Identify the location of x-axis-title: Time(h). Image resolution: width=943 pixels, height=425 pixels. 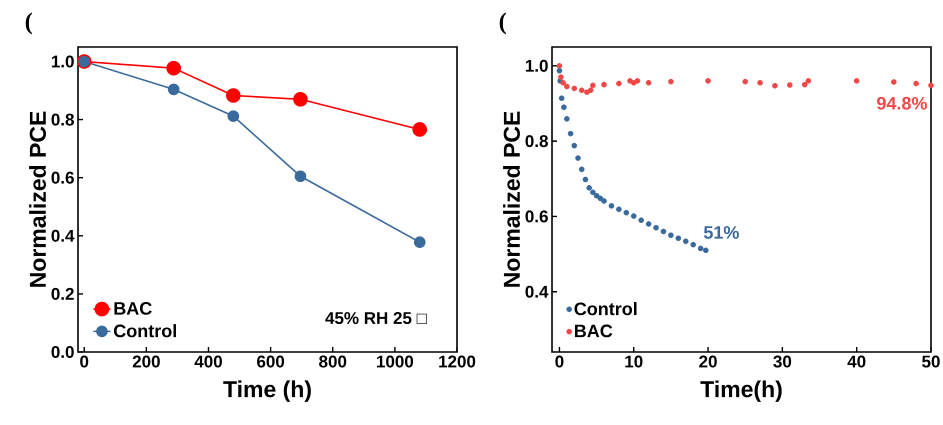
(741, 391).